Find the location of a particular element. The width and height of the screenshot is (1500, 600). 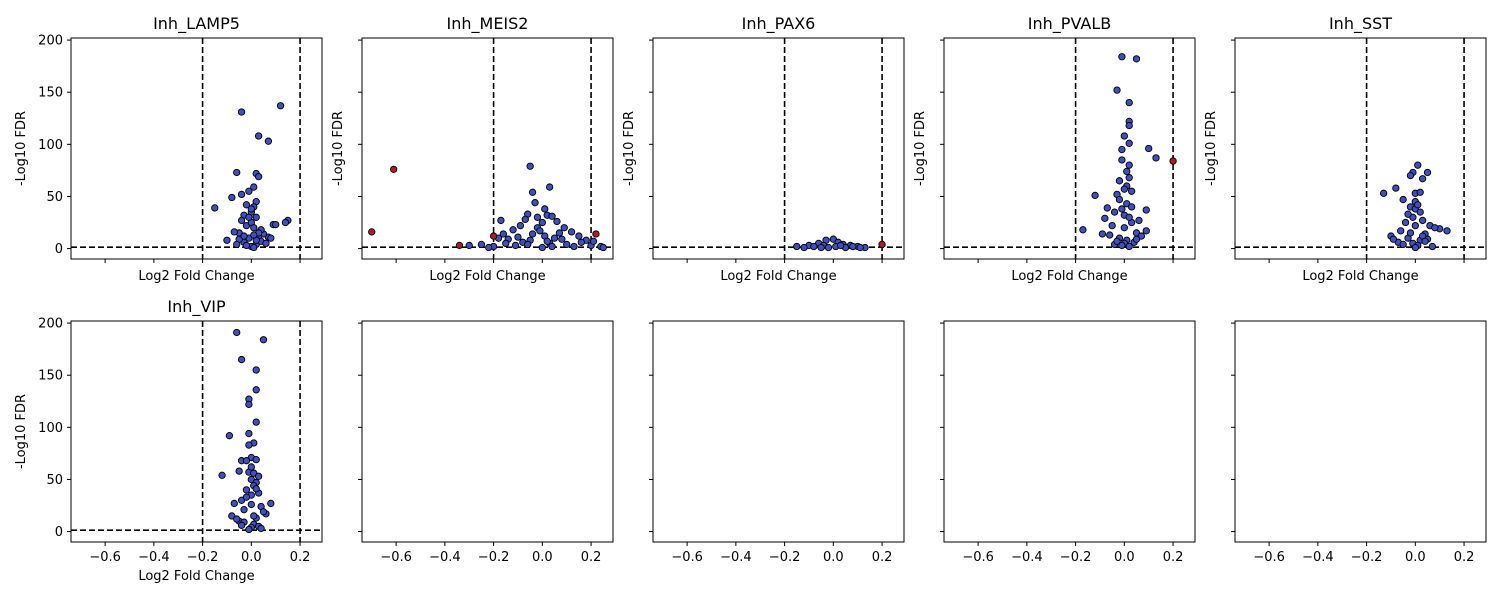

y-tick-label: 100 is located at coordinates (50, 428).